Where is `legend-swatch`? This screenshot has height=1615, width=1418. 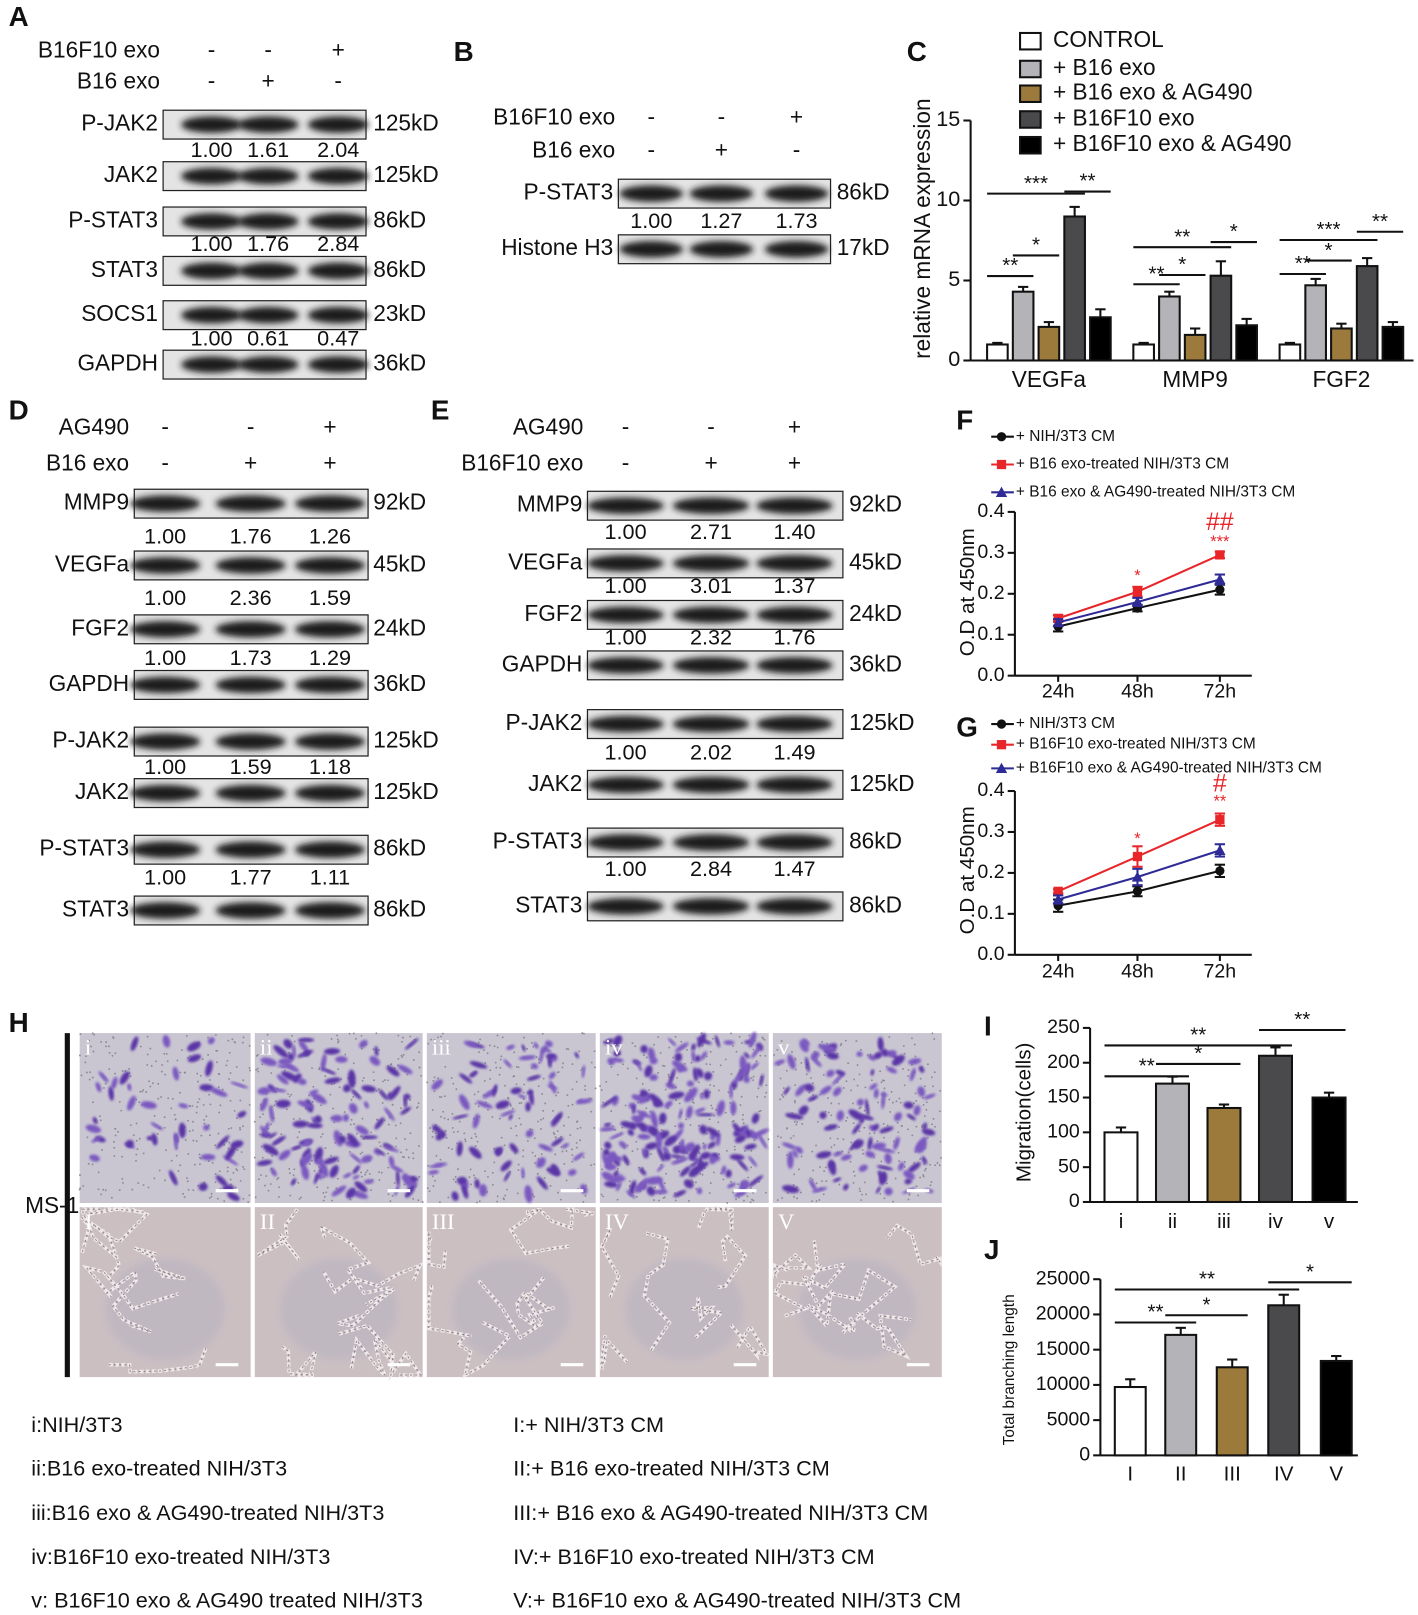 legend-swatch is located at coordinates (1030, 119).